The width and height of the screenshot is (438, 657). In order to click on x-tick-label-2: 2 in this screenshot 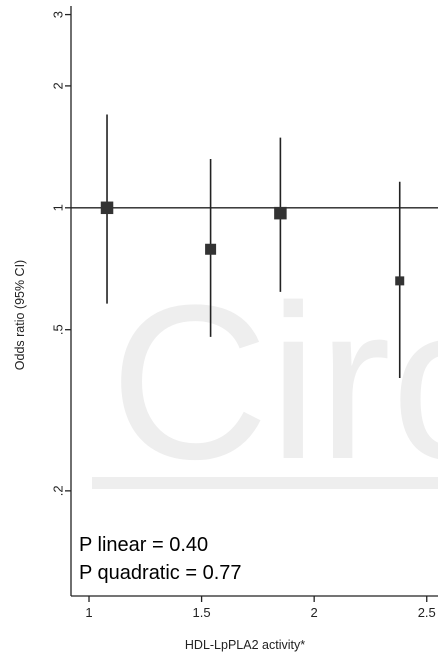, I will do `click(314, 612)`.